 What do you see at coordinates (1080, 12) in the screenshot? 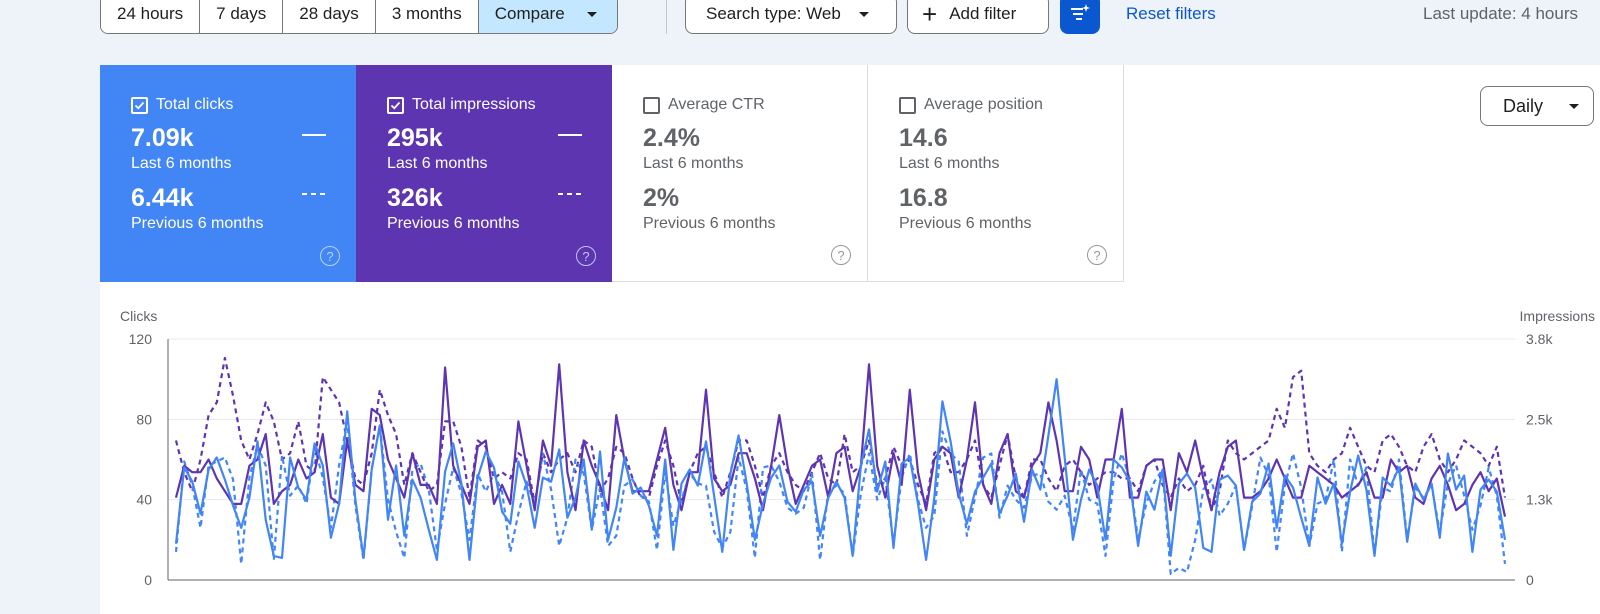
I see `filter-sparkle-icon` at bounding box center [1080, 12].